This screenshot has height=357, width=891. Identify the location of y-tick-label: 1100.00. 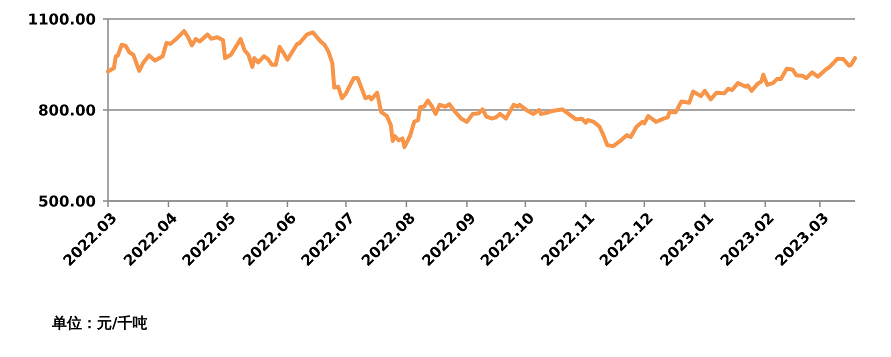
(62, 19).